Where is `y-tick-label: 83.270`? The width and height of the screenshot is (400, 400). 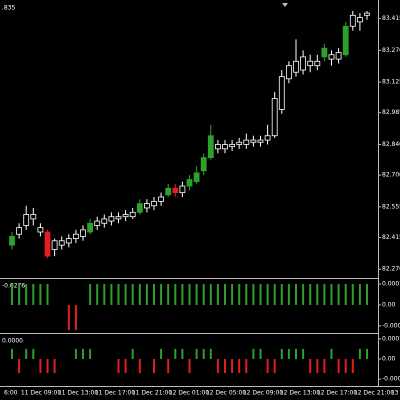
y-tick-label: 83.270 is located at coordinates (391, 50).